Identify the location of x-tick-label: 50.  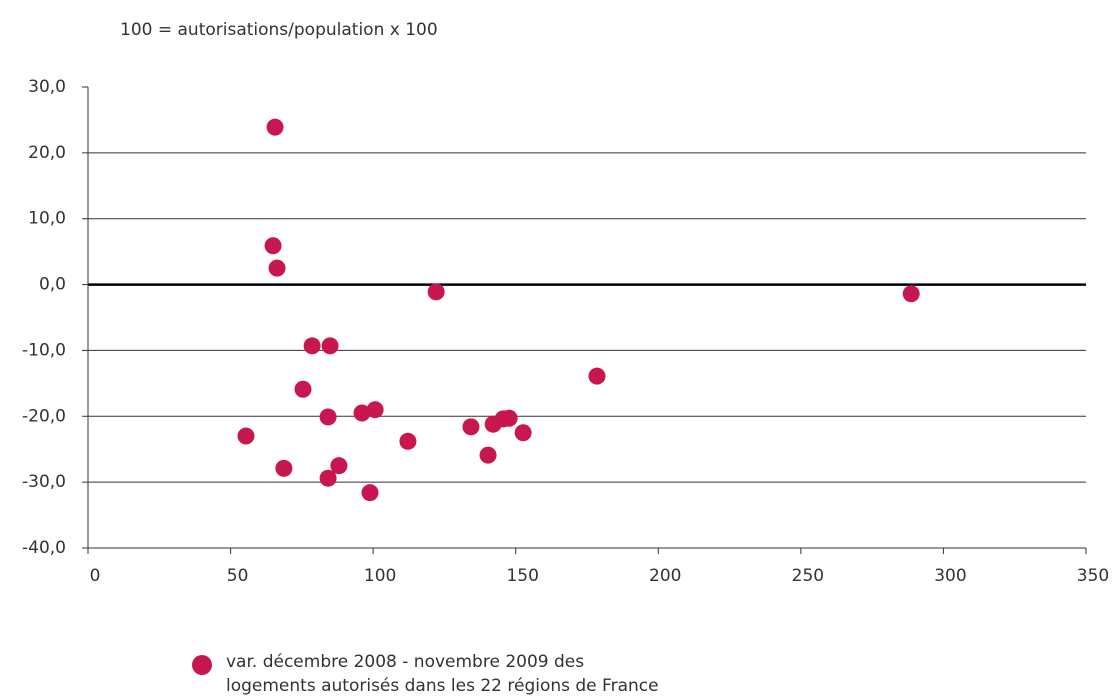
(238, 576).